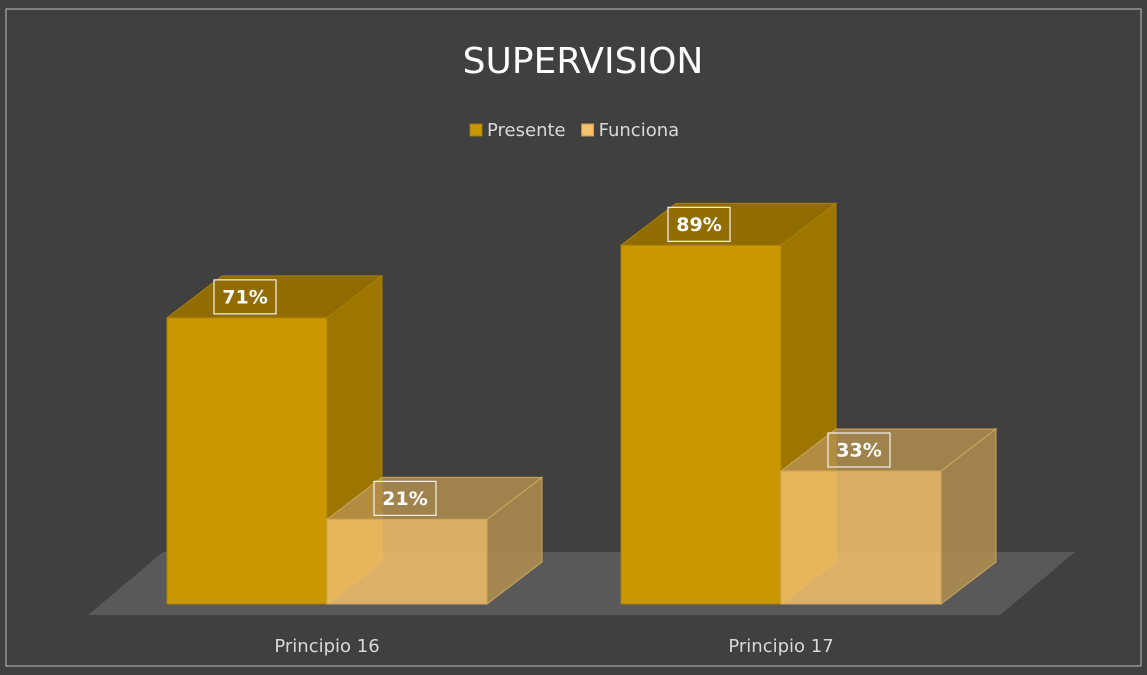 Image resolution: width=1147 pixels, height=675 pixels. I want to click on x-tick-label: Principio 17, so click(780, 646).